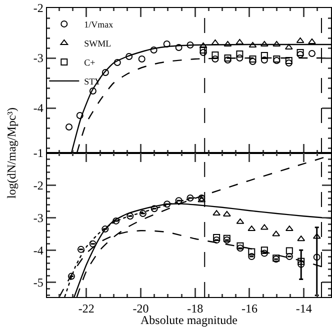 This screenshot has width=332, height=327. Describe the element at coordinates (99, 24) in the screenshot. I see `legend-label: 1/Vmax` at that location.